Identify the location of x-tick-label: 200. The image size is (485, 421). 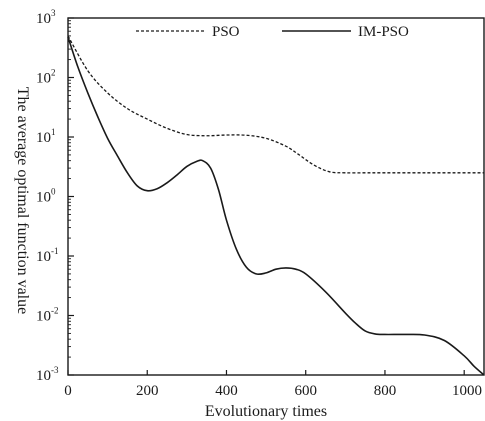
(147, 391).